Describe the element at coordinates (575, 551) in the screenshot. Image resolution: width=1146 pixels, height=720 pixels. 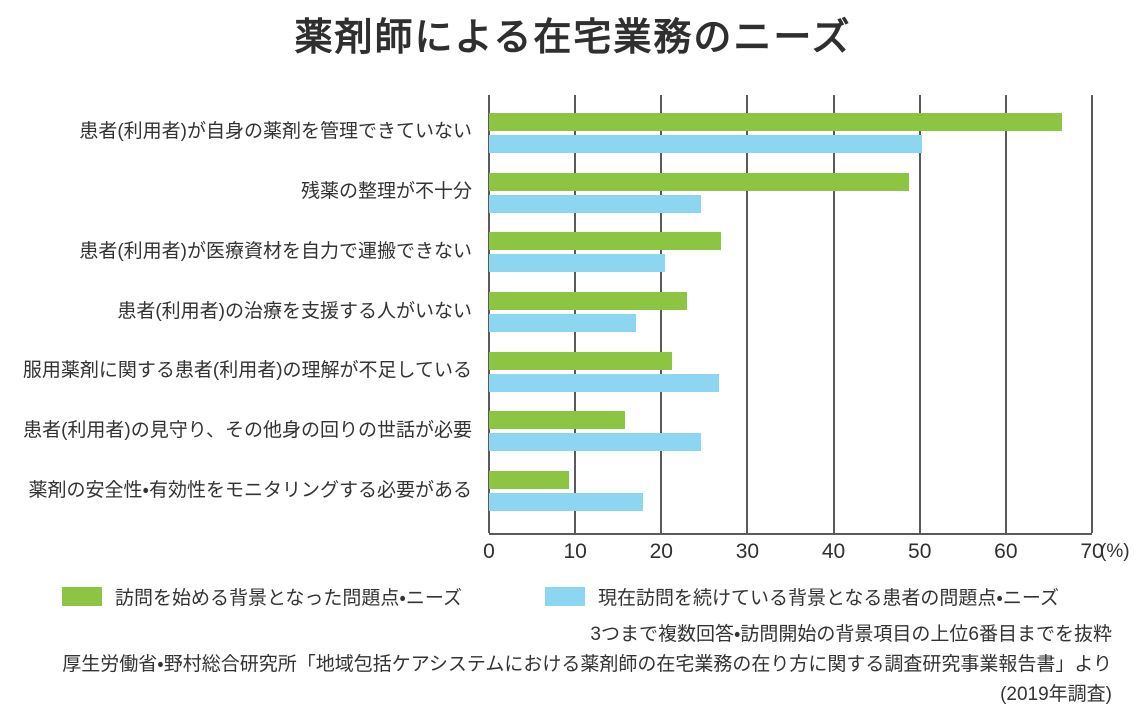
I see `x-tick-label: 10` at that location.